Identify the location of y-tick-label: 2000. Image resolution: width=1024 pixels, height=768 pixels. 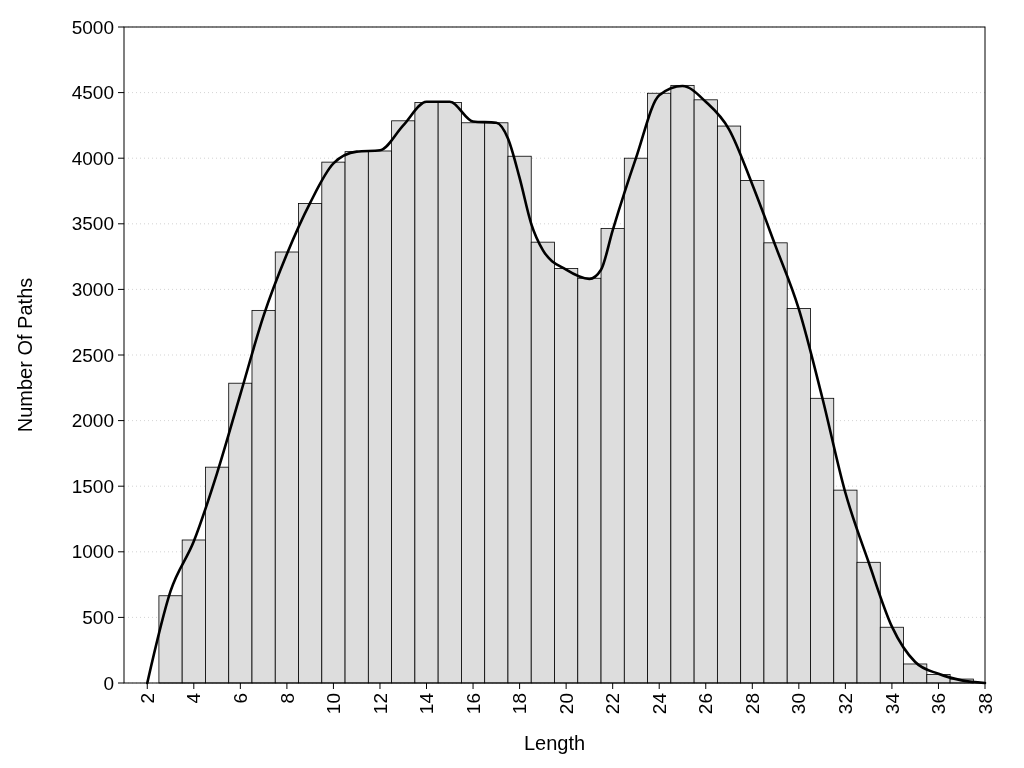
(92, 421).